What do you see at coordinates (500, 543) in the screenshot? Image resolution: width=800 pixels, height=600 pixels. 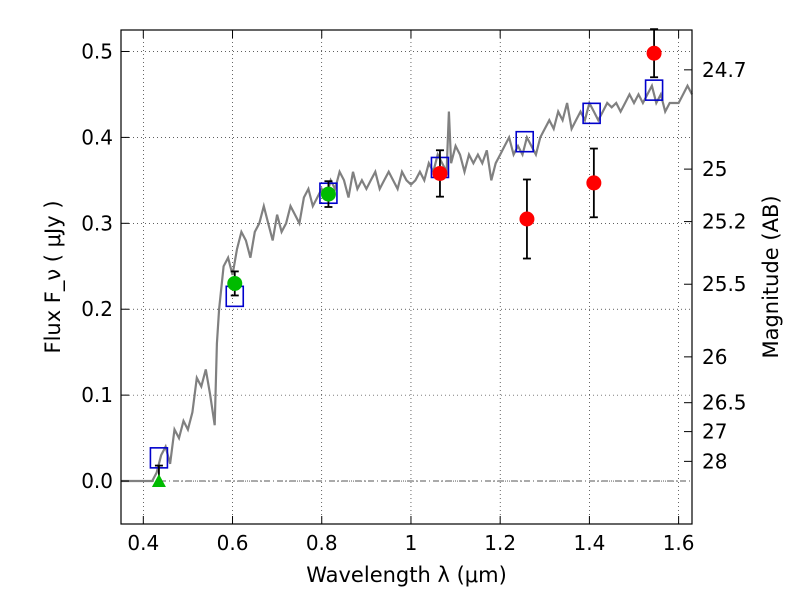 I see `x-tick-label: 1.2` at bounding box center [500, 543].